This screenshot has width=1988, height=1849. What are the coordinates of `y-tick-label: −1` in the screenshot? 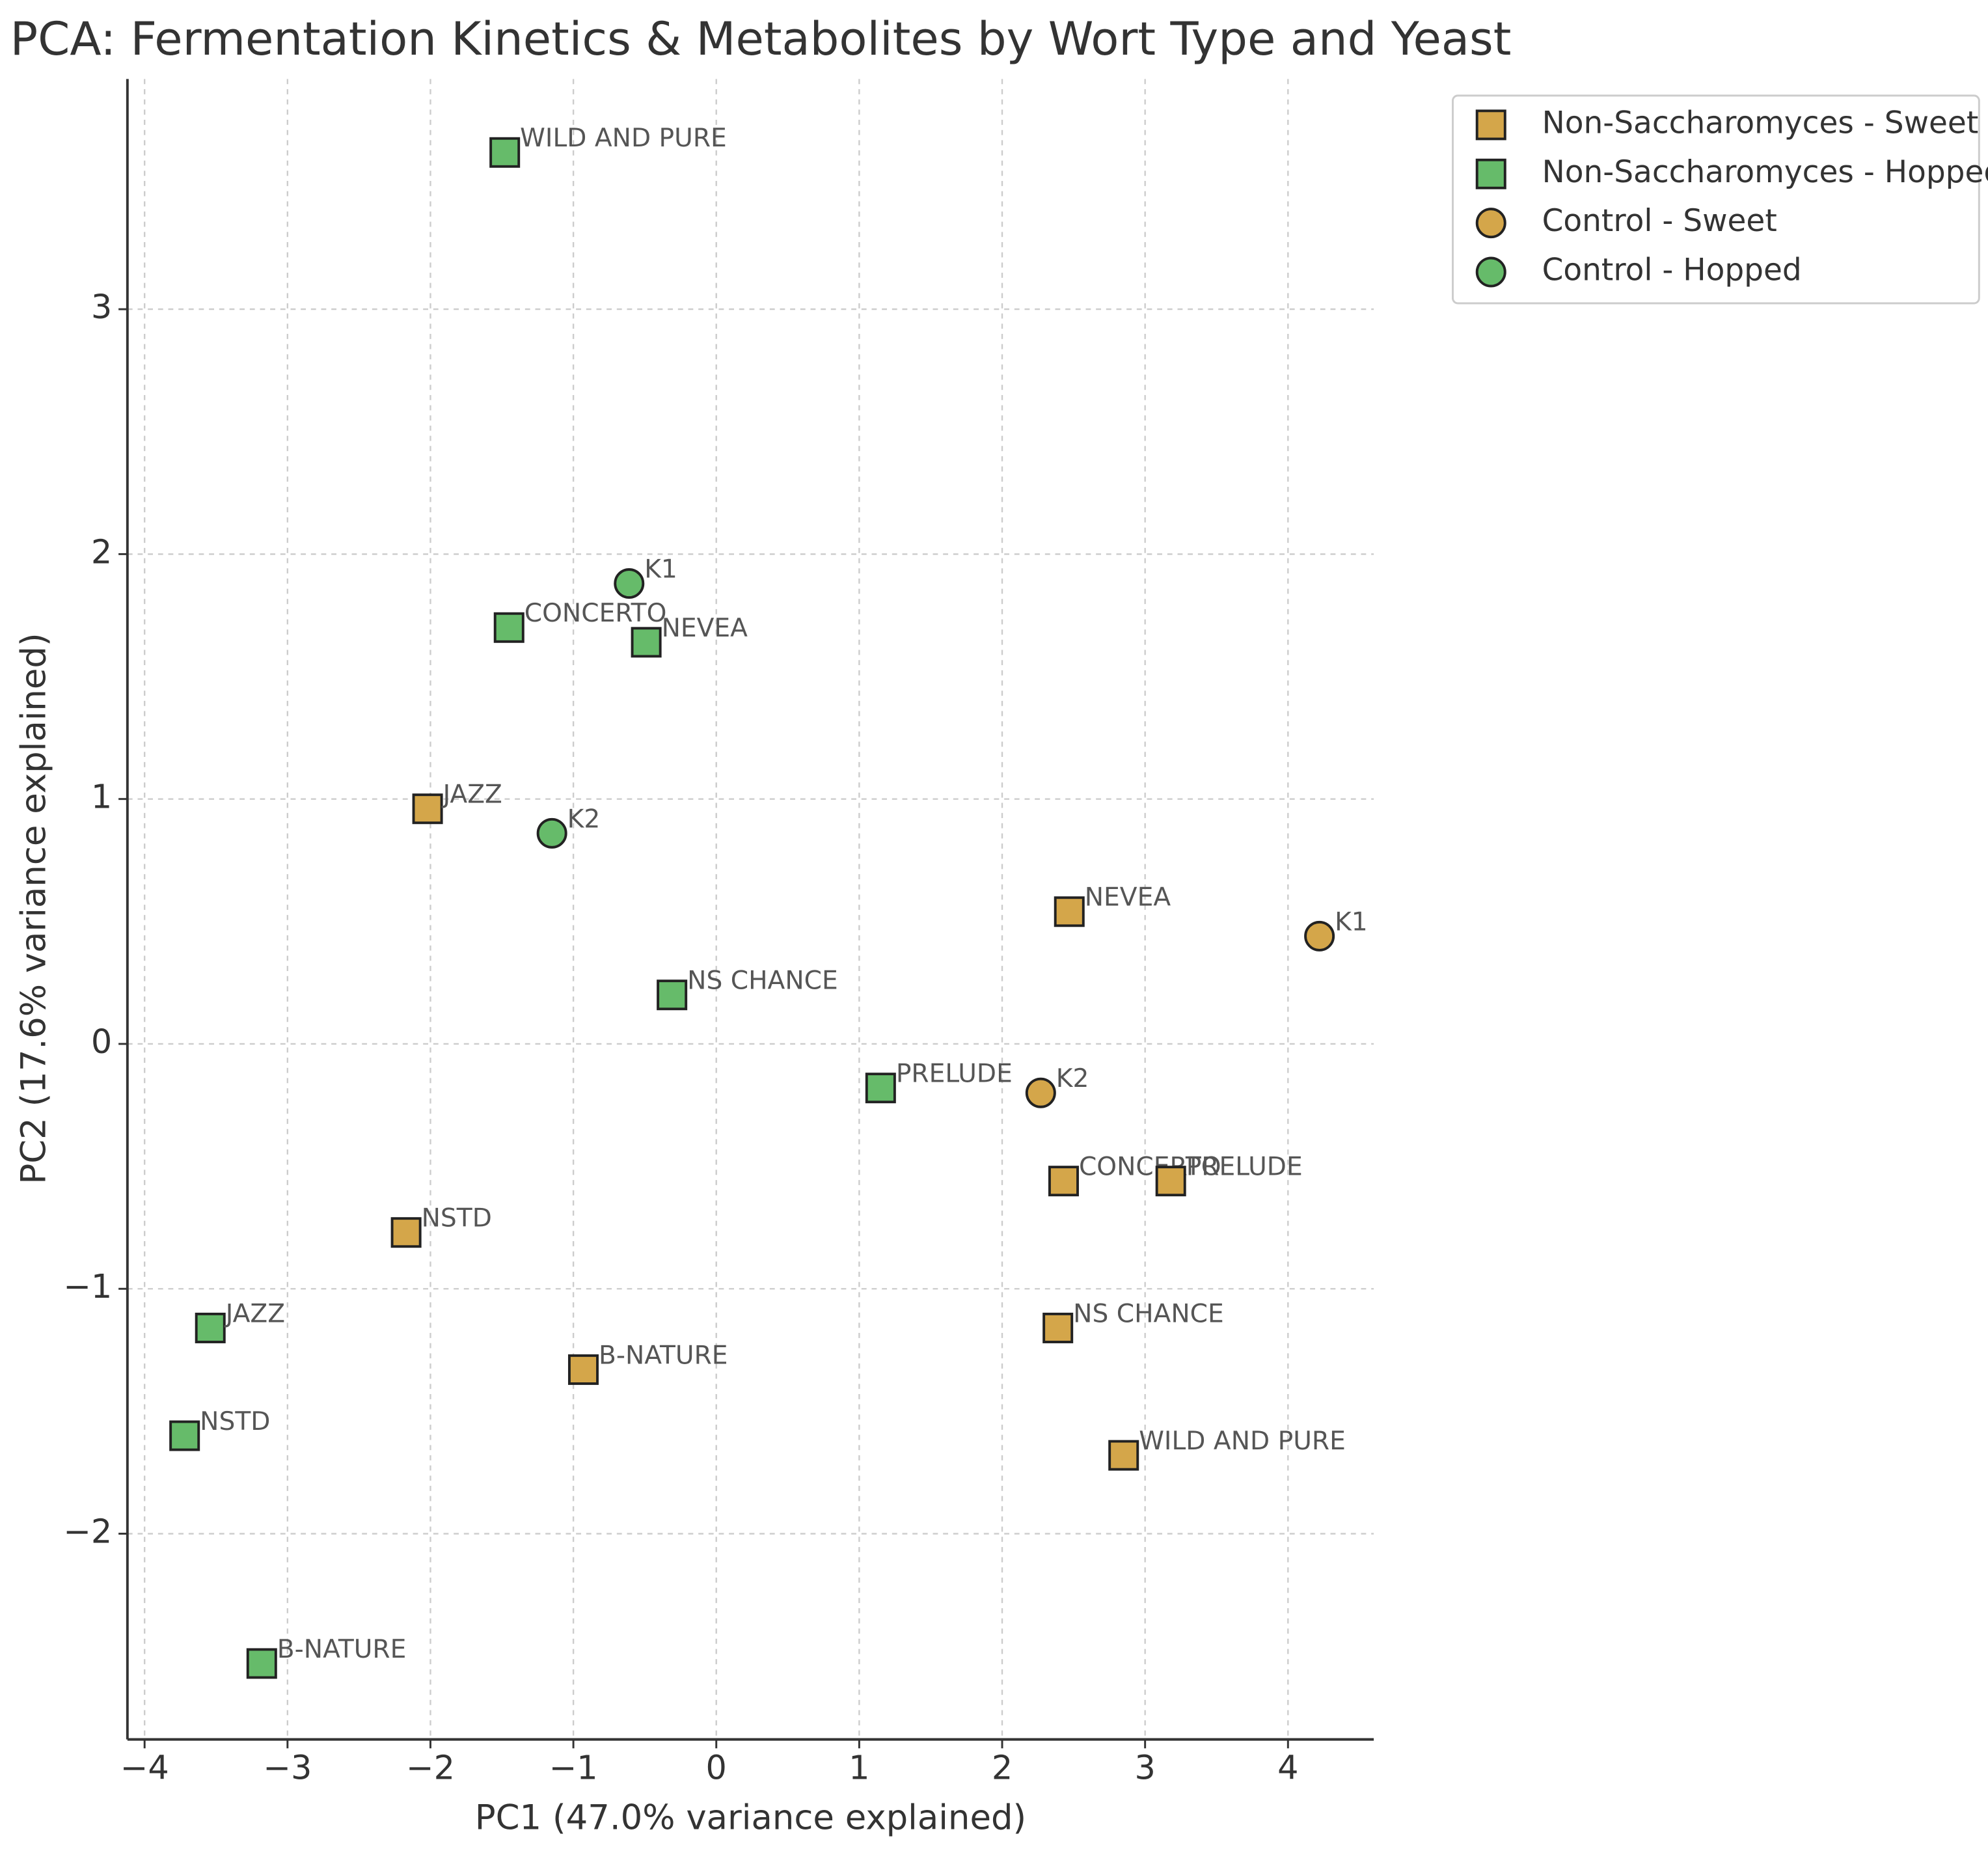 It's located at (87, 1287).